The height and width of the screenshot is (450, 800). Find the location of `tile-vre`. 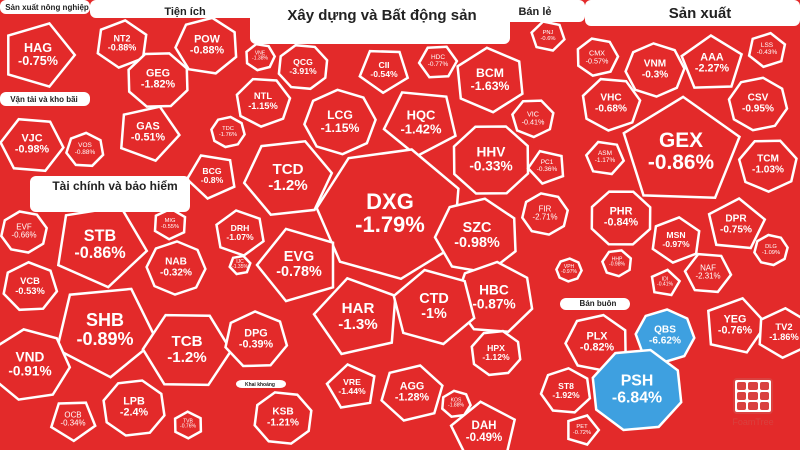

tile-vre is located at coordinates (350, 386).